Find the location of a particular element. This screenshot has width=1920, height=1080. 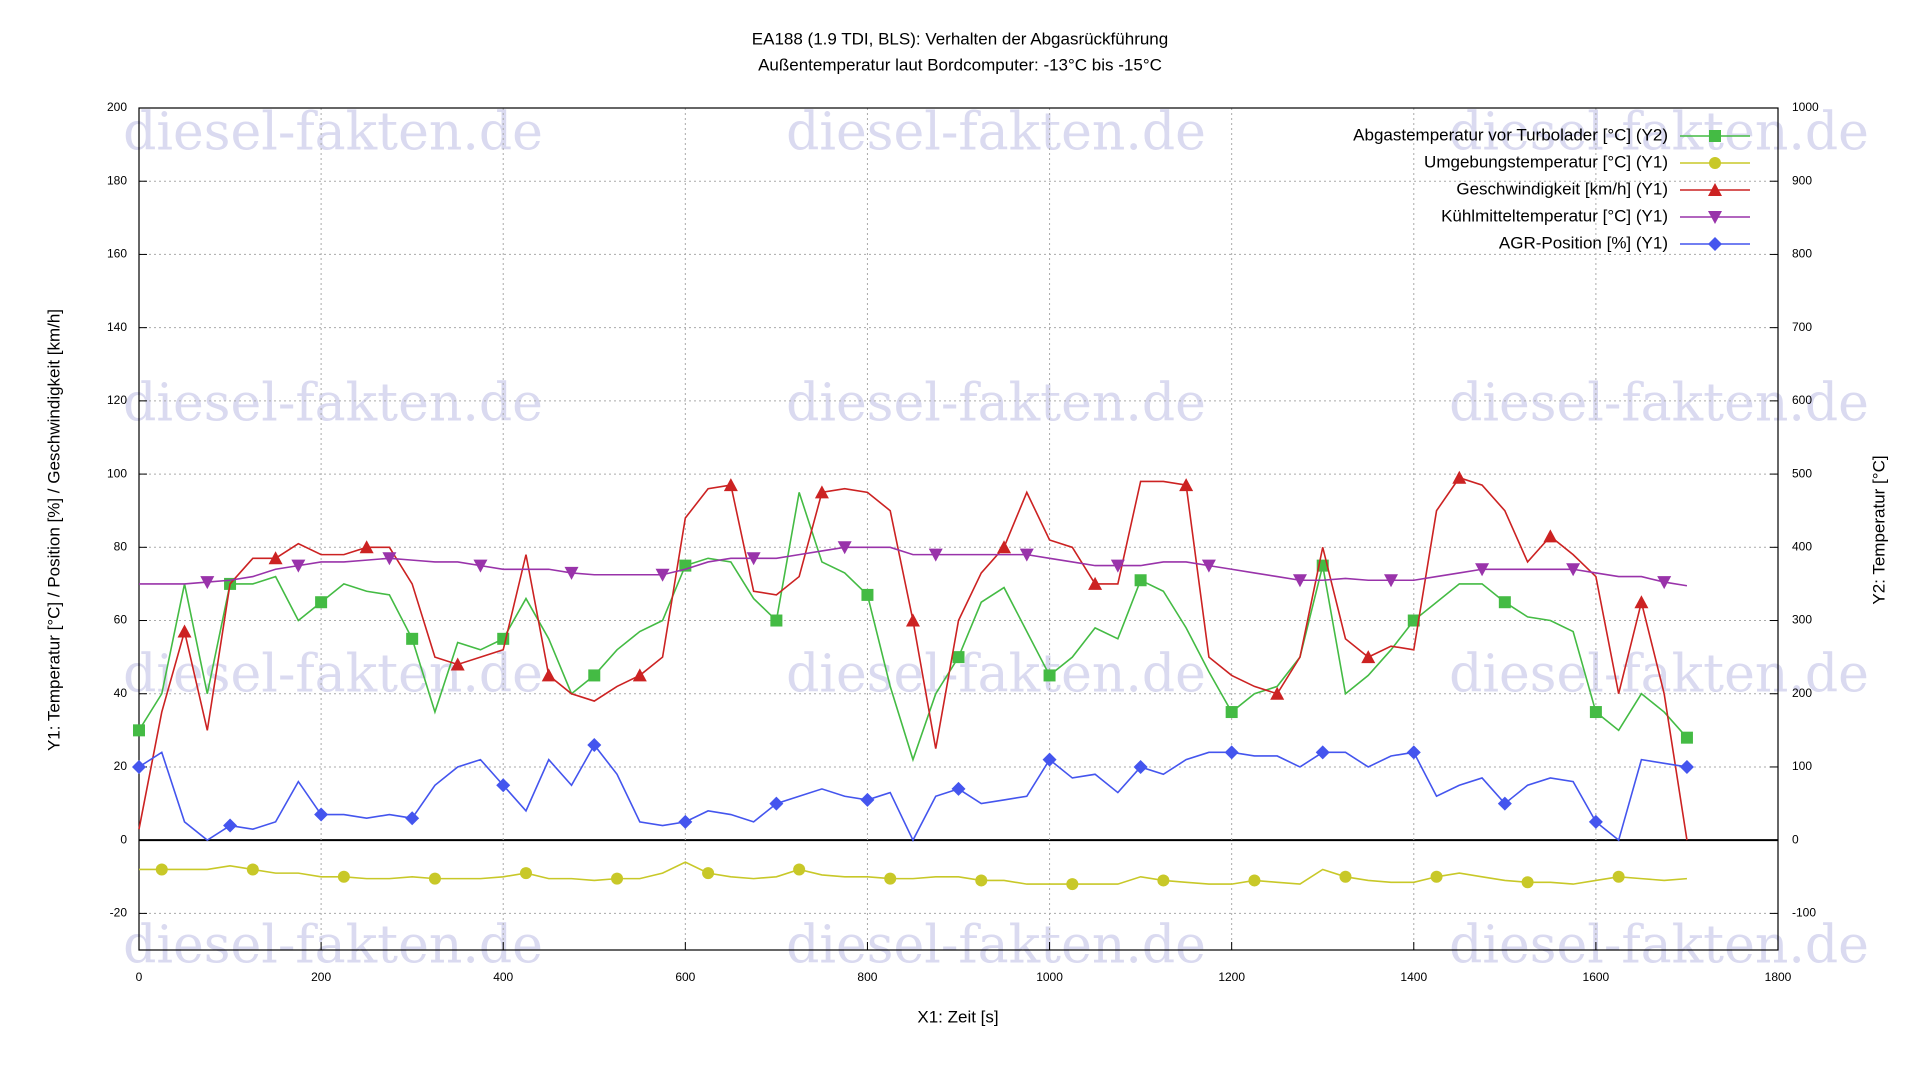

y2-axis-label: Y2: Temperatur [°C] is located at coordinates (1878, 529).